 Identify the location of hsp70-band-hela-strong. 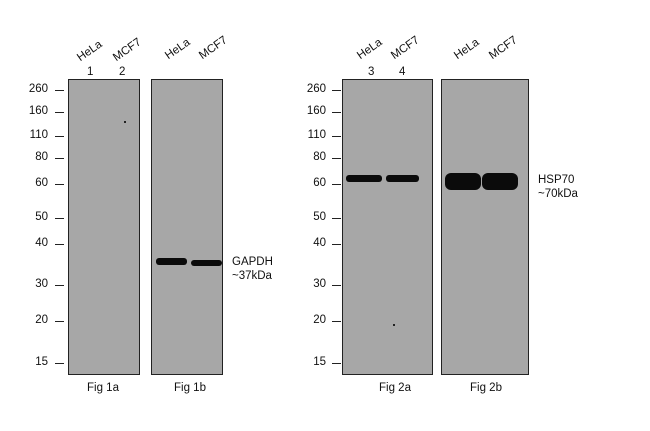
(463, 181).